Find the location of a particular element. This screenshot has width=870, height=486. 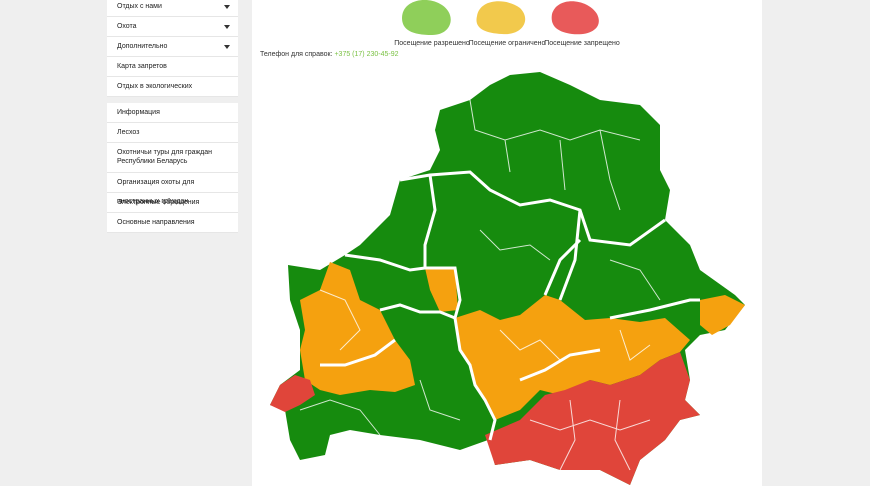

menu-label: Охота is located at coordinates (127, 26).